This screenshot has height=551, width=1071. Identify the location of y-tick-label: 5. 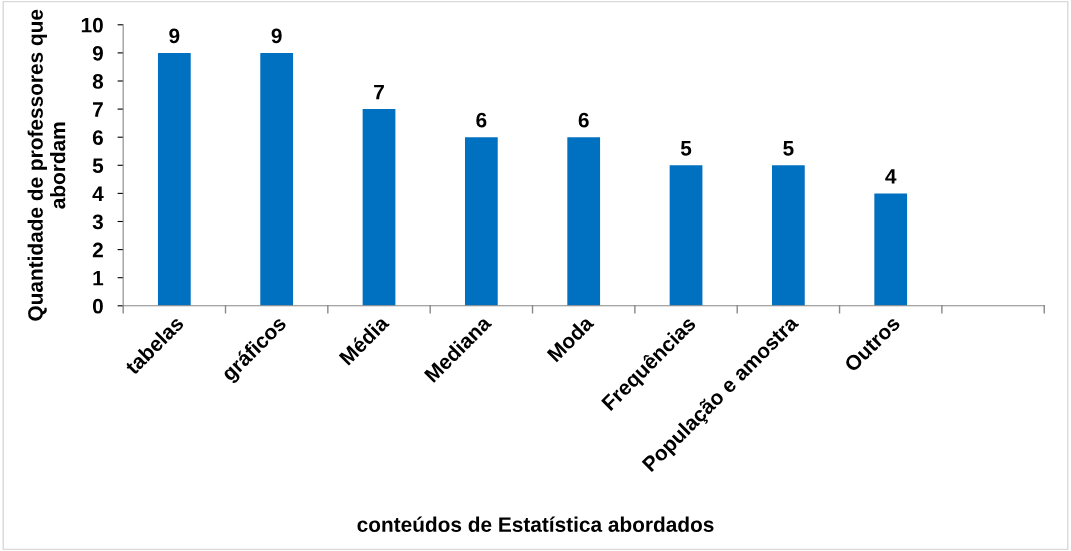
(98, 166).